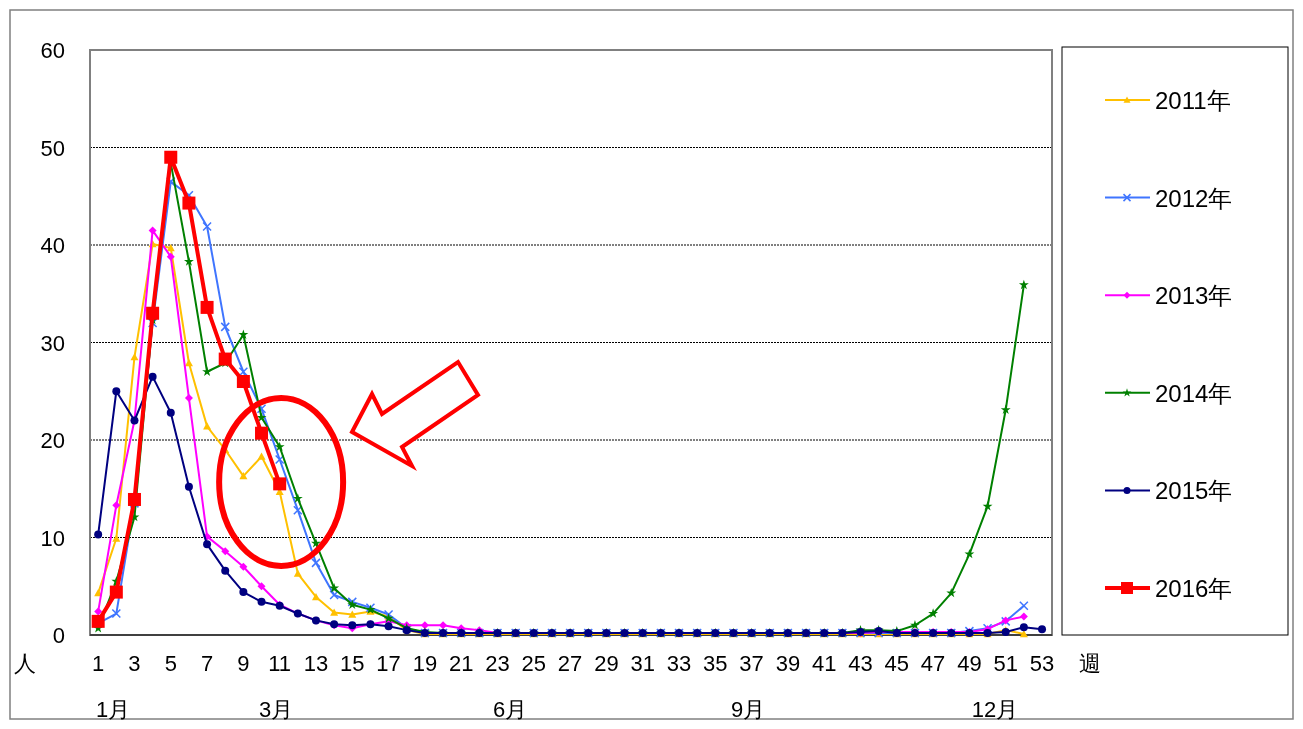  I want to click on legend-label: 2015年, so click(1194, 491).